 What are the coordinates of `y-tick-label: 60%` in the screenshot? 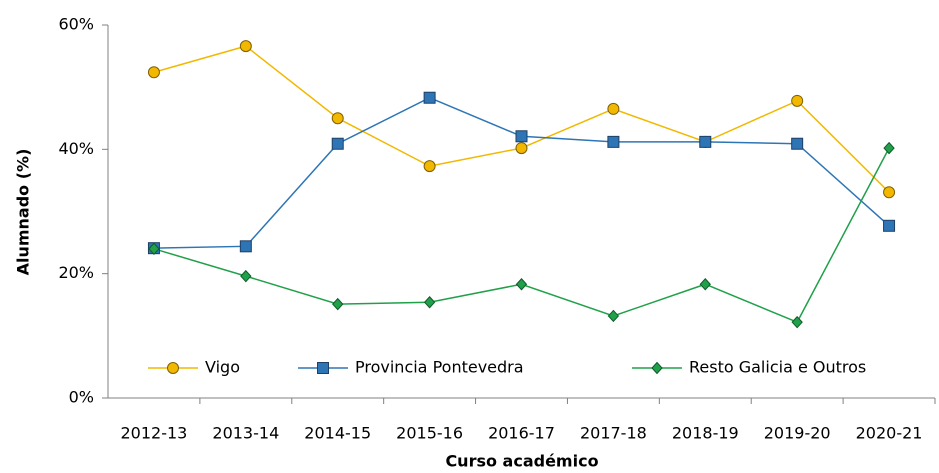 It's located at (76, 24).